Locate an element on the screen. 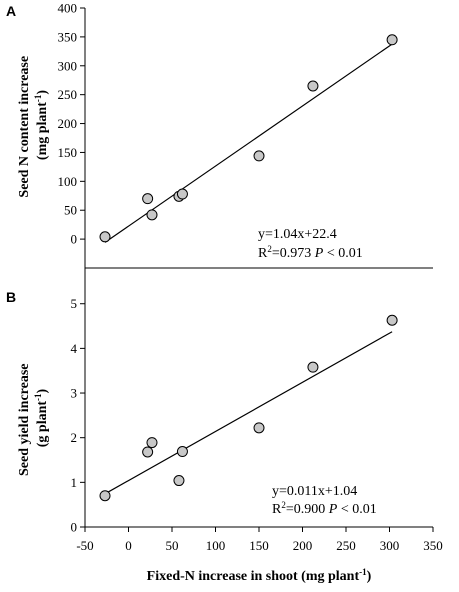 This screenshot has height=592, width=459. panel-b-ylabel-line2: (g plant-1) is located at coordinates (41, 417).